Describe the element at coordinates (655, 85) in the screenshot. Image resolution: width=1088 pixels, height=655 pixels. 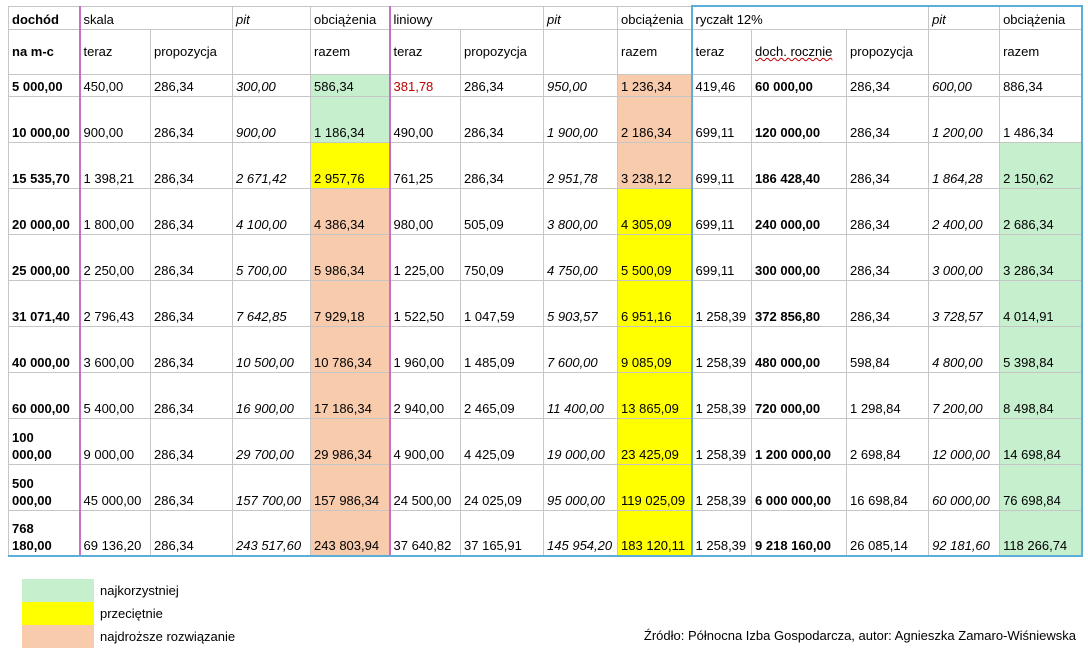
I see `cell-liniowy-razem: 1 236,34` at that location.